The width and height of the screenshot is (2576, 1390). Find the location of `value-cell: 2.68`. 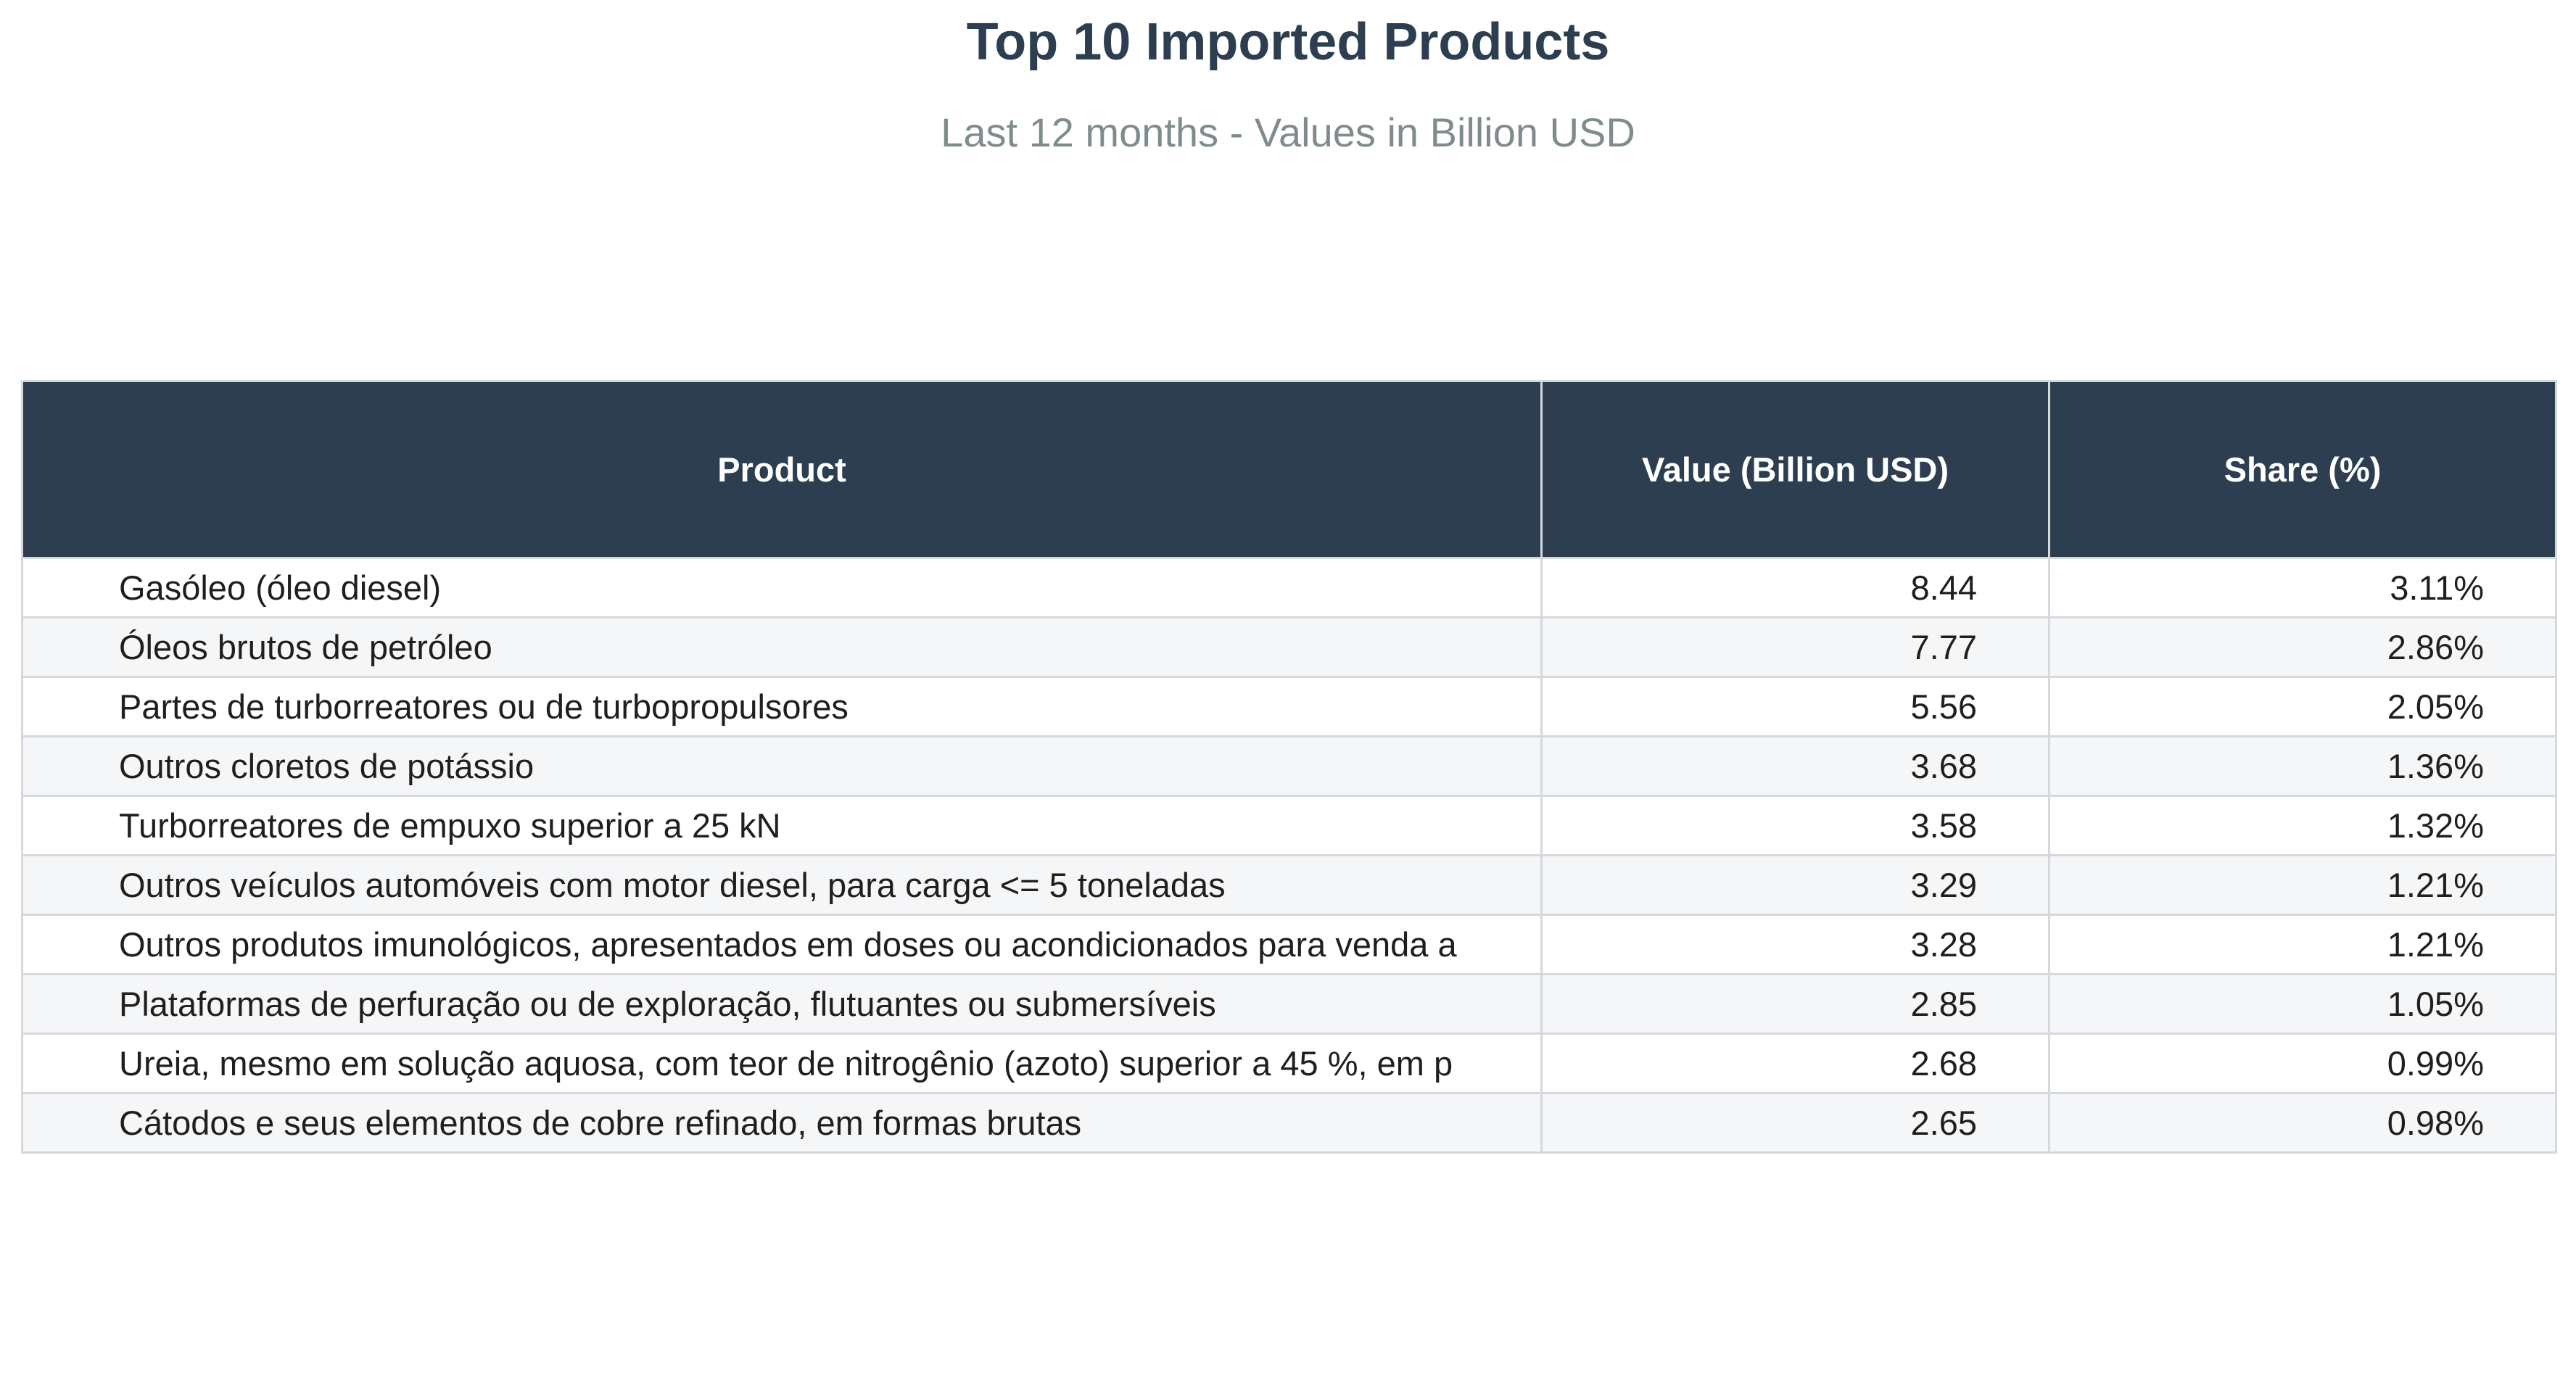

value-cell: 2.68 is located at coordinates (1795, 1063).